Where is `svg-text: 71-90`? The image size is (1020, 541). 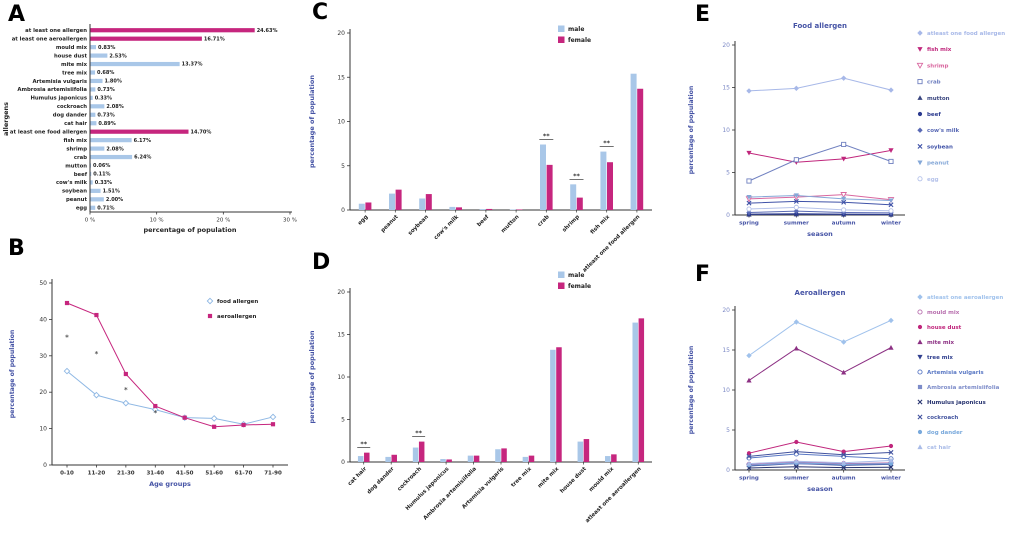 svg-text: 71-90 is located at coordinates (273, 474).